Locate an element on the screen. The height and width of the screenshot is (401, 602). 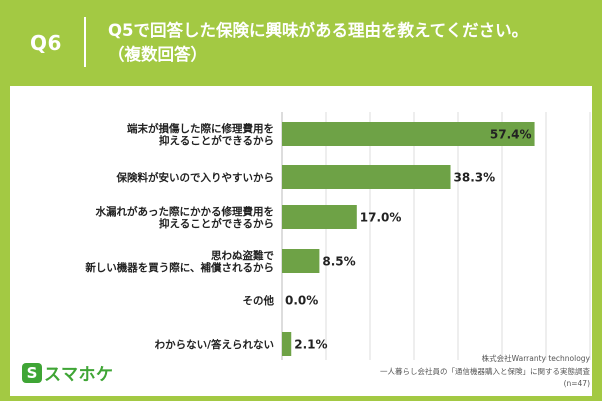
question-title: Q5で回答した保険に興味がある理由を教えてください。 is located at coordinates (318, 30).